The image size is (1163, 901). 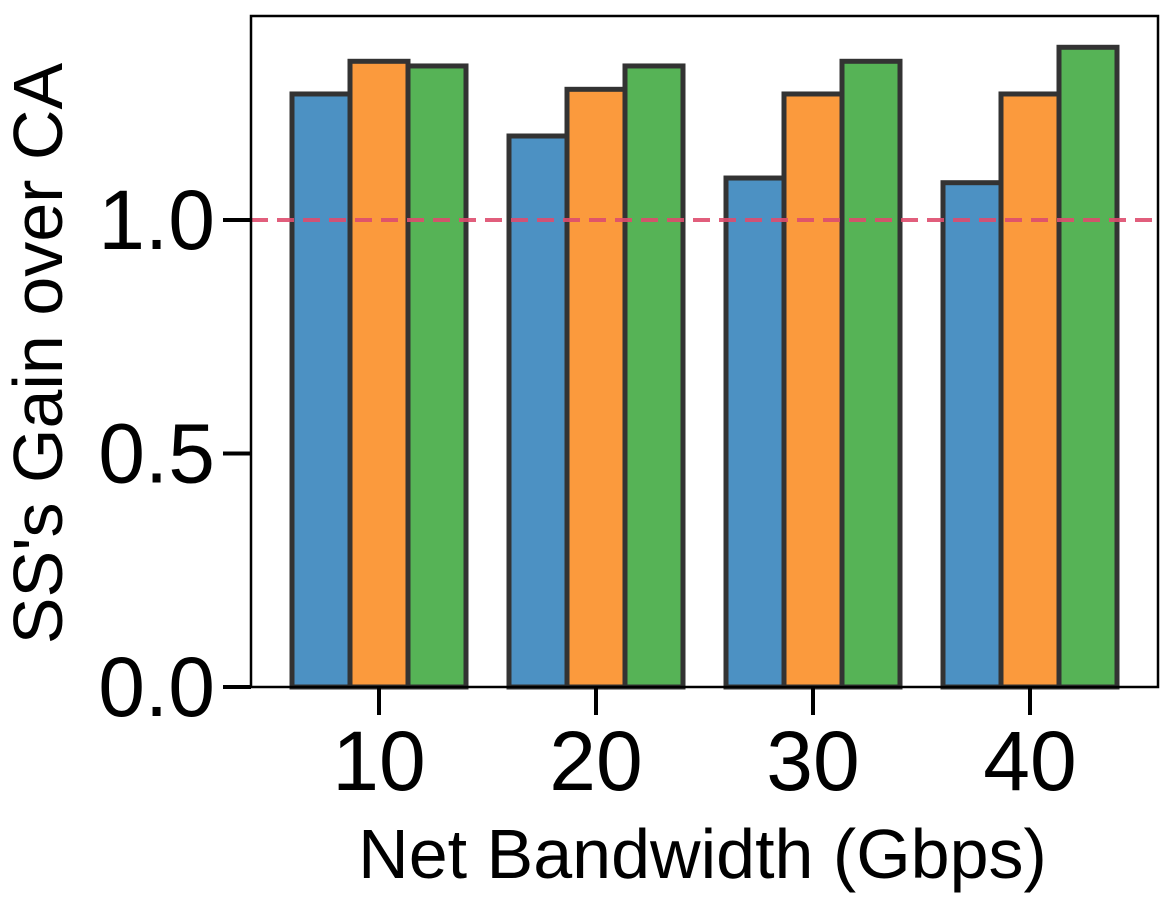 I want to click on y-tick-label: 0.5, so click(x=156, y=454).